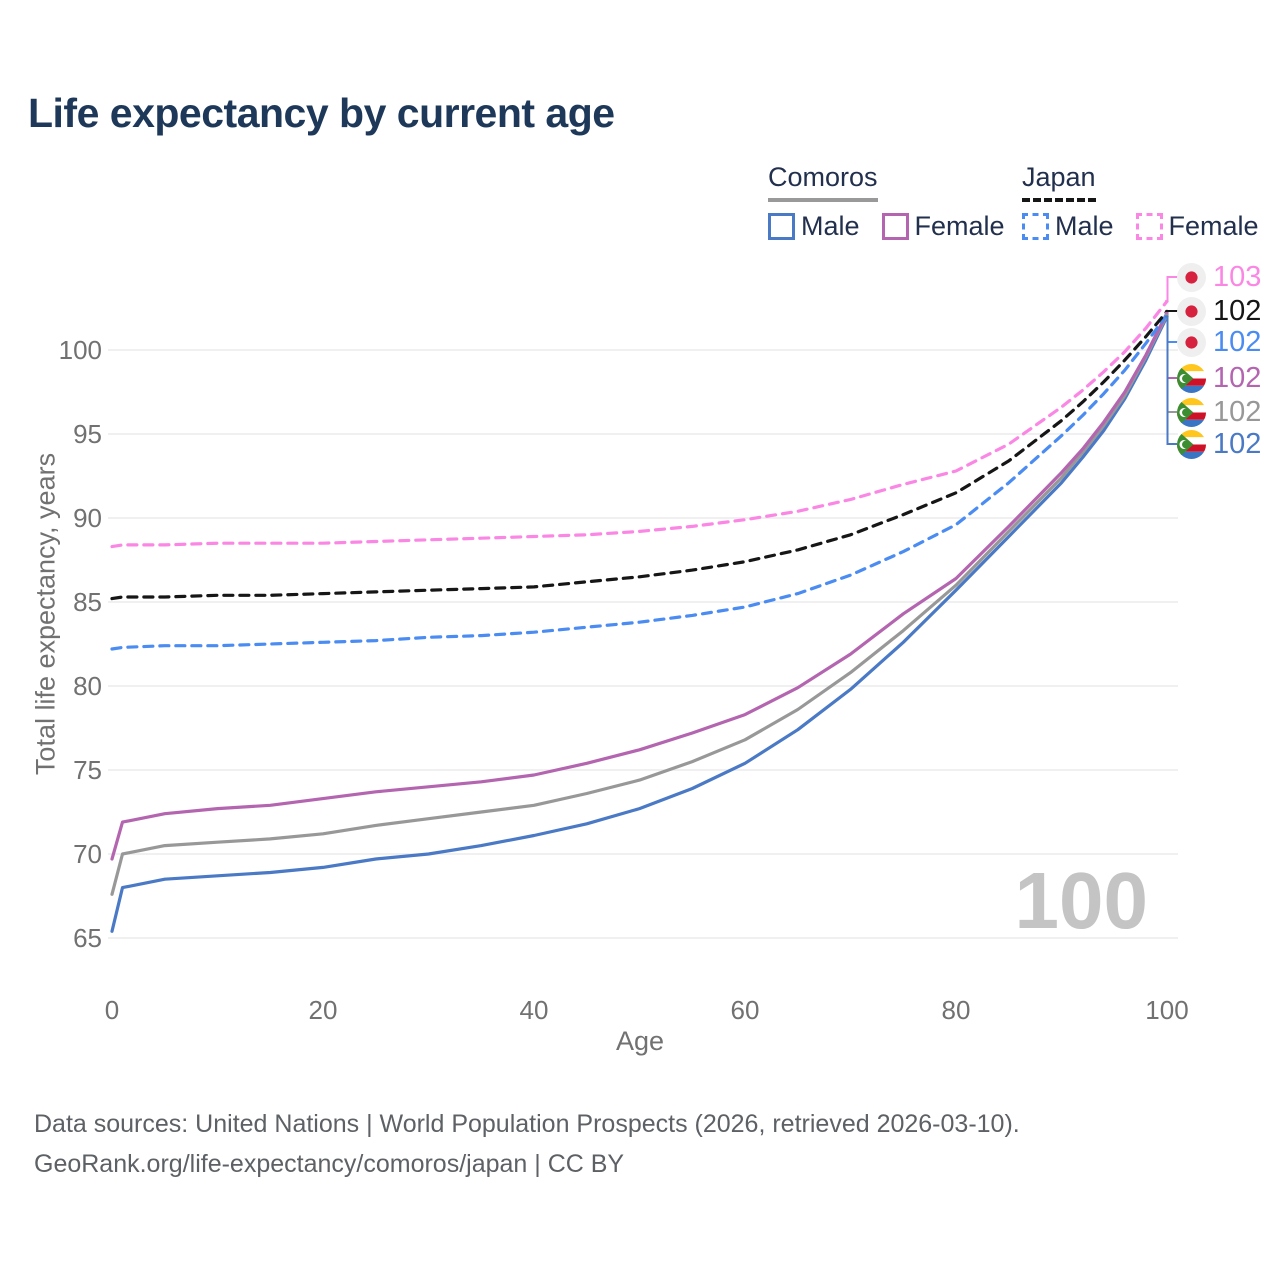 This screenshot has width=1280, height=1280. Describe the element at coordinates (87, 770) in the screenshot. I see `y-tick-75: 75` at that location.